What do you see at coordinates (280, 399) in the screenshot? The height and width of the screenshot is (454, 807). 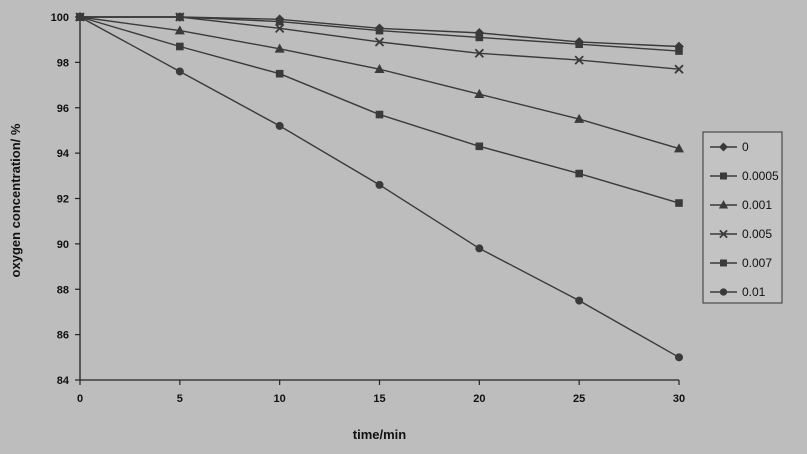 I see `x-tick-label: 10` at bounding box center [280, 399].